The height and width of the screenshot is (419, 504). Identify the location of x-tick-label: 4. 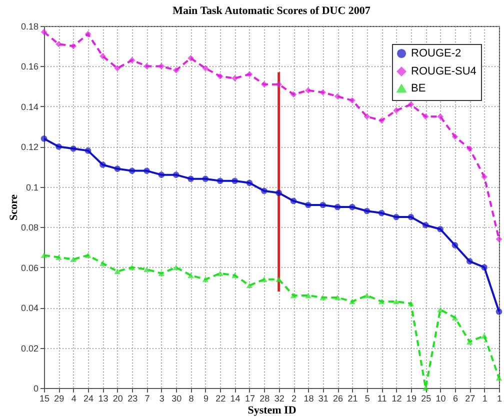
(73, 399).